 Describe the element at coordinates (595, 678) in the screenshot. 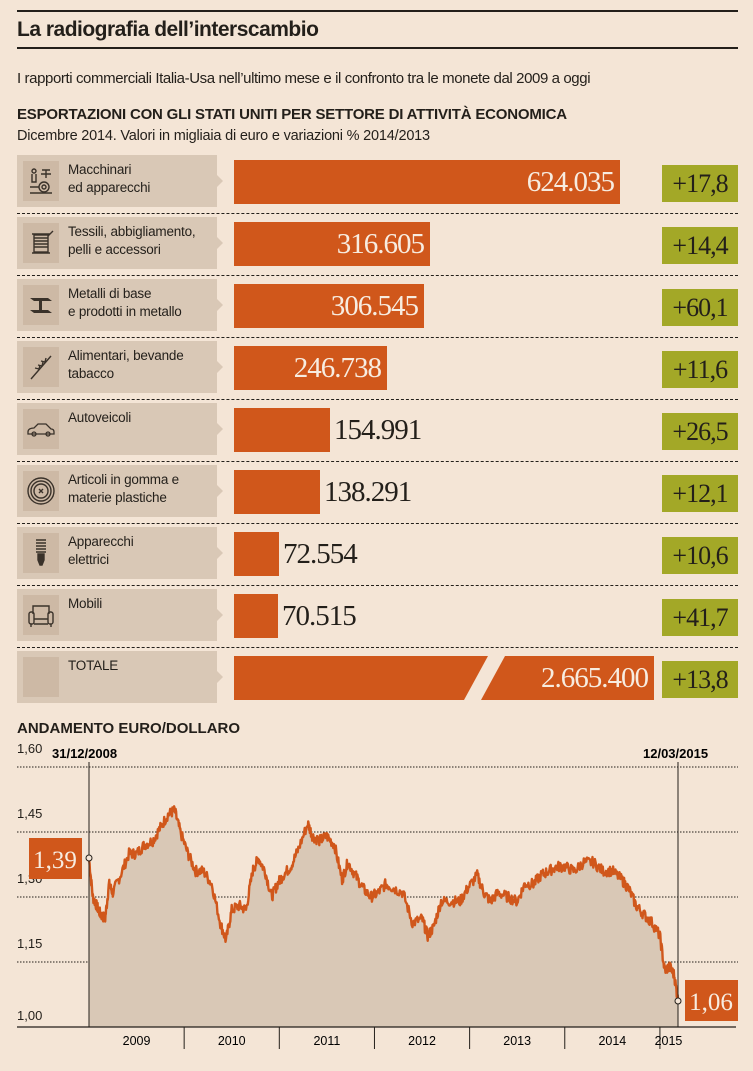

I see `total-value: 2.665.400` at that location.